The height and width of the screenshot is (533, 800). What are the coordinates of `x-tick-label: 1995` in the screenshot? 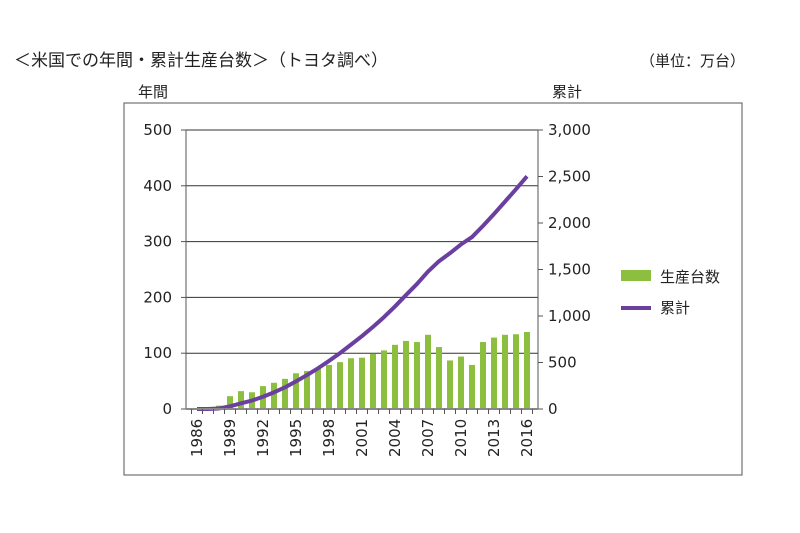 It's located at (296, 438).